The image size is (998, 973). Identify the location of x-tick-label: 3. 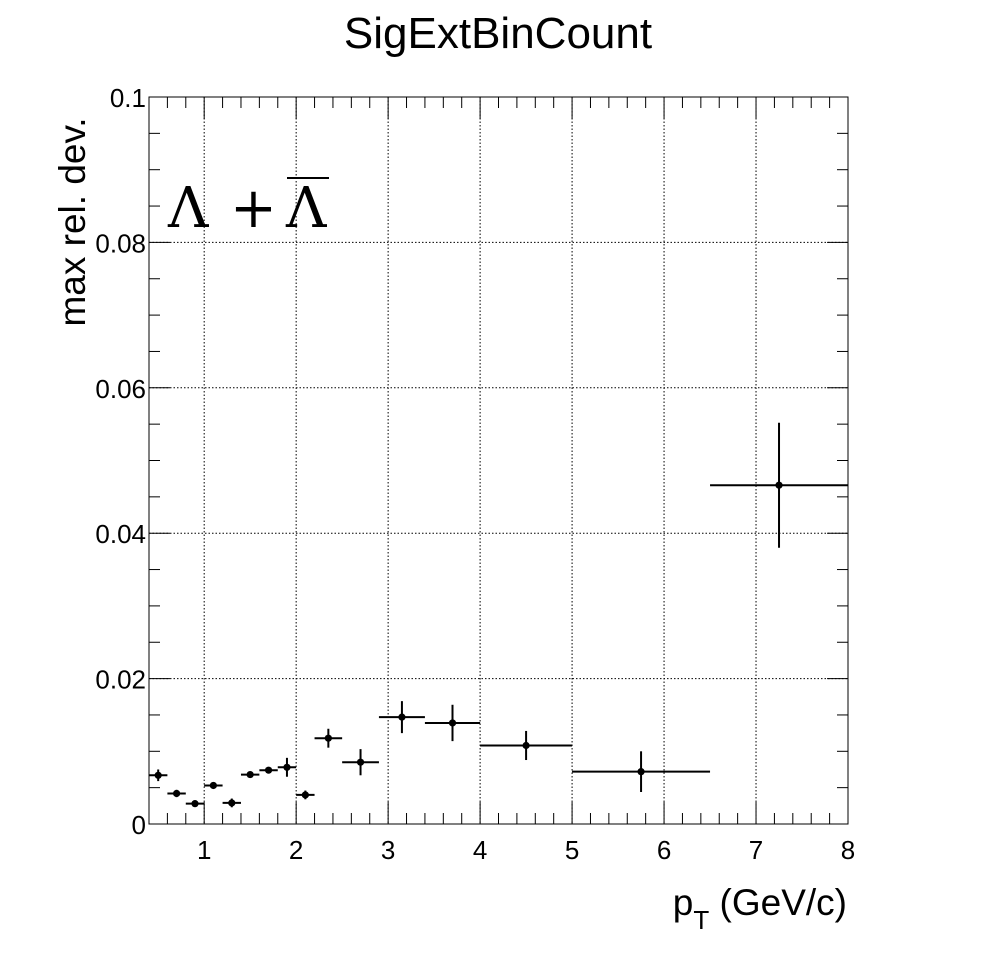
(388, 850).